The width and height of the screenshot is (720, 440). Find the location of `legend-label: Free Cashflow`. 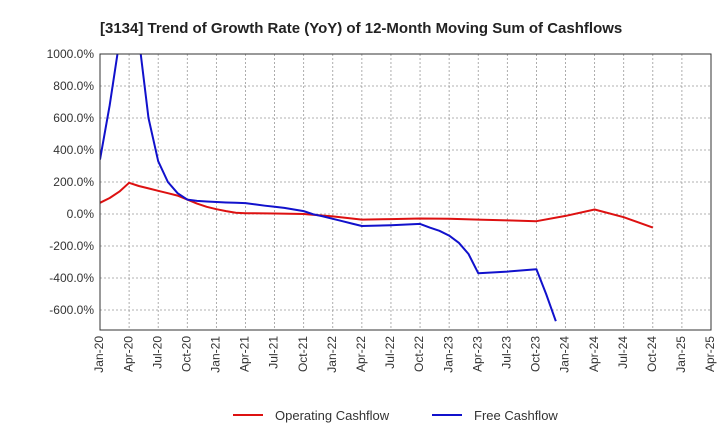

legend-label: Free Cashflow is located at coordinates (516, 415).